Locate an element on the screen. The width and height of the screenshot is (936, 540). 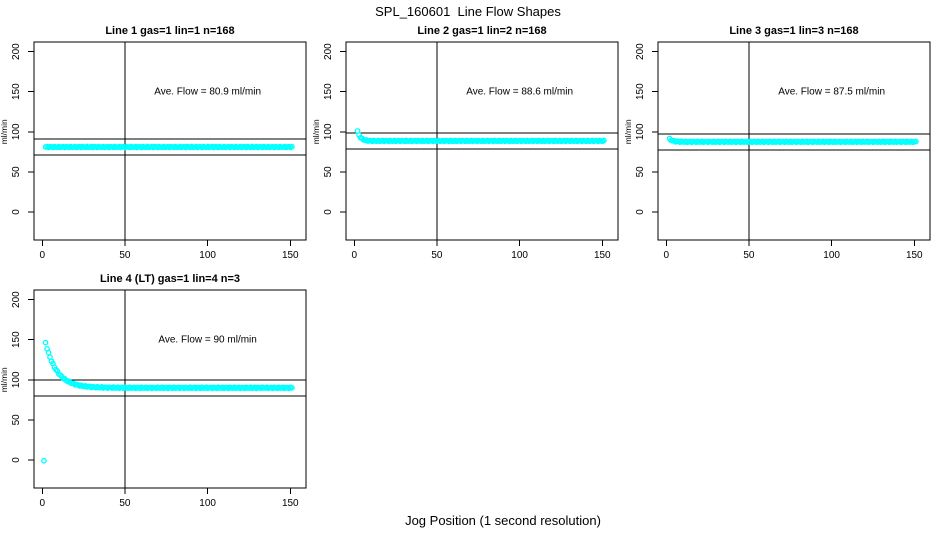
ave-flow-label: Ave. Flow = 80.9 ml/min is located at coordinates (207, 92).